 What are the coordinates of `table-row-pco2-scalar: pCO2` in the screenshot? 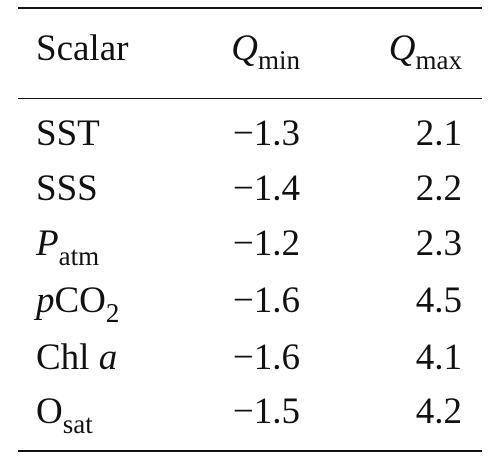 It's located at (77, 303).